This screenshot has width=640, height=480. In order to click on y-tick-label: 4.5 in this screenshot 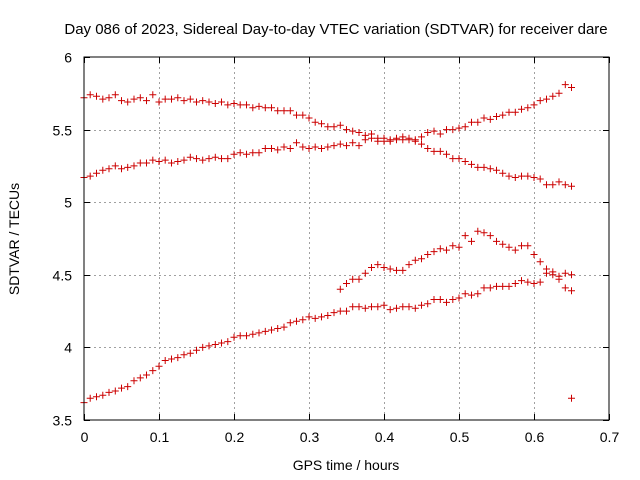, I will do `click(63, 276)`.